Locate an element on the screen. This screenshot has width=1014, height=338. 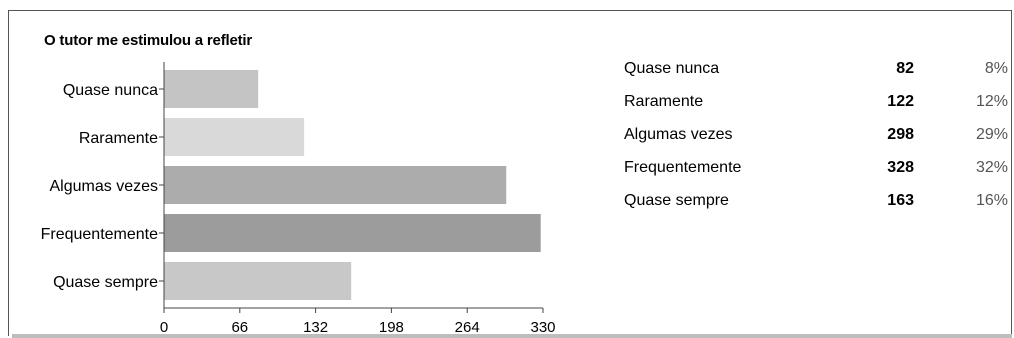
category-label: Frequentemente is located at coordinates (100, 234).